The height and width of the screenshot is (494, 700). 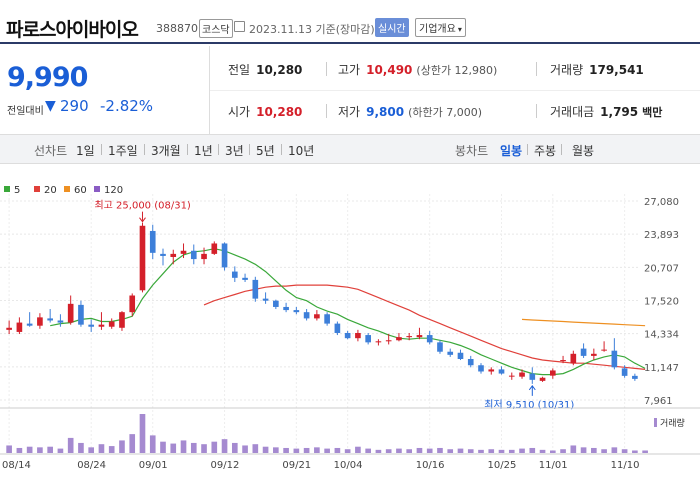 I want to click on current-price: 9,990, so click(x=47, y=77).